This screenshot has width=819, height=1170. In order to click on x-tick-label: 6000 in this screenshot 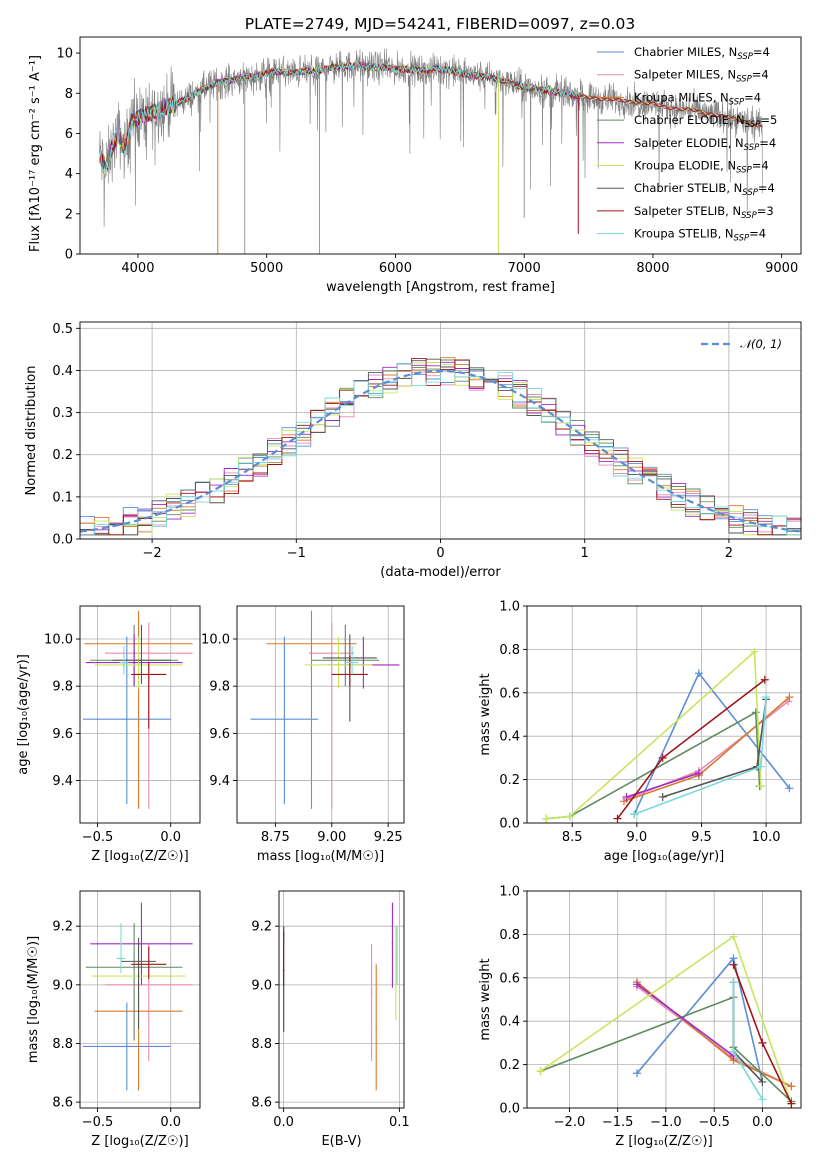, I will do `click(395, 268)`.